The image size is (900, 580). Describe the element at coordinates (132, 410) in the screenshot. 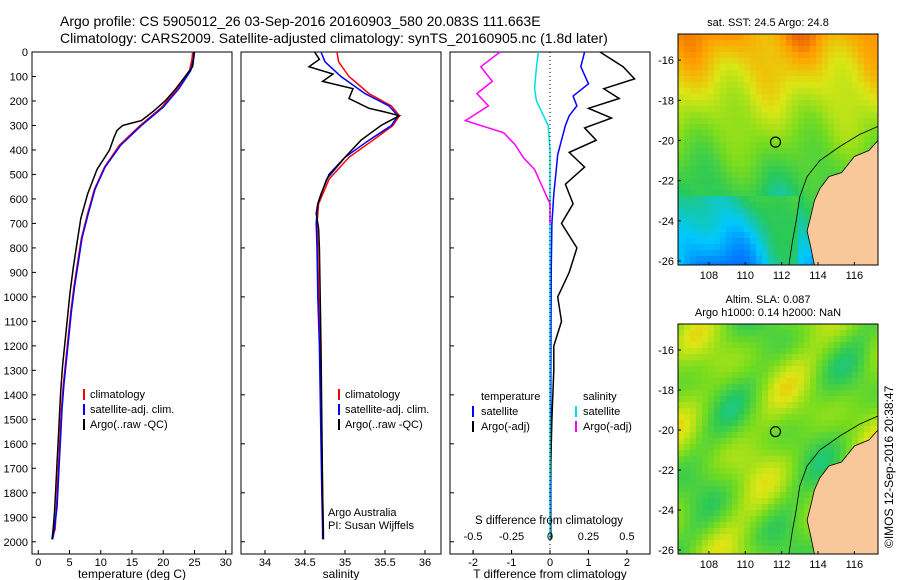

I see `temperature-legend-label: satellite-adj. clim.` at that location.